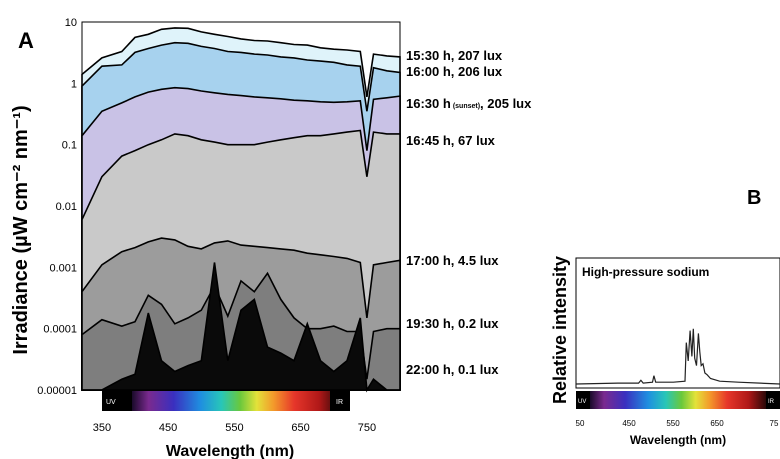 The width and height of the screenshot is (780, 459). What do you see at coordinates (454, 55) in the screenshot?
I see `series-label: 15:30 h, 207 lux` at bounding box center [454, 55].